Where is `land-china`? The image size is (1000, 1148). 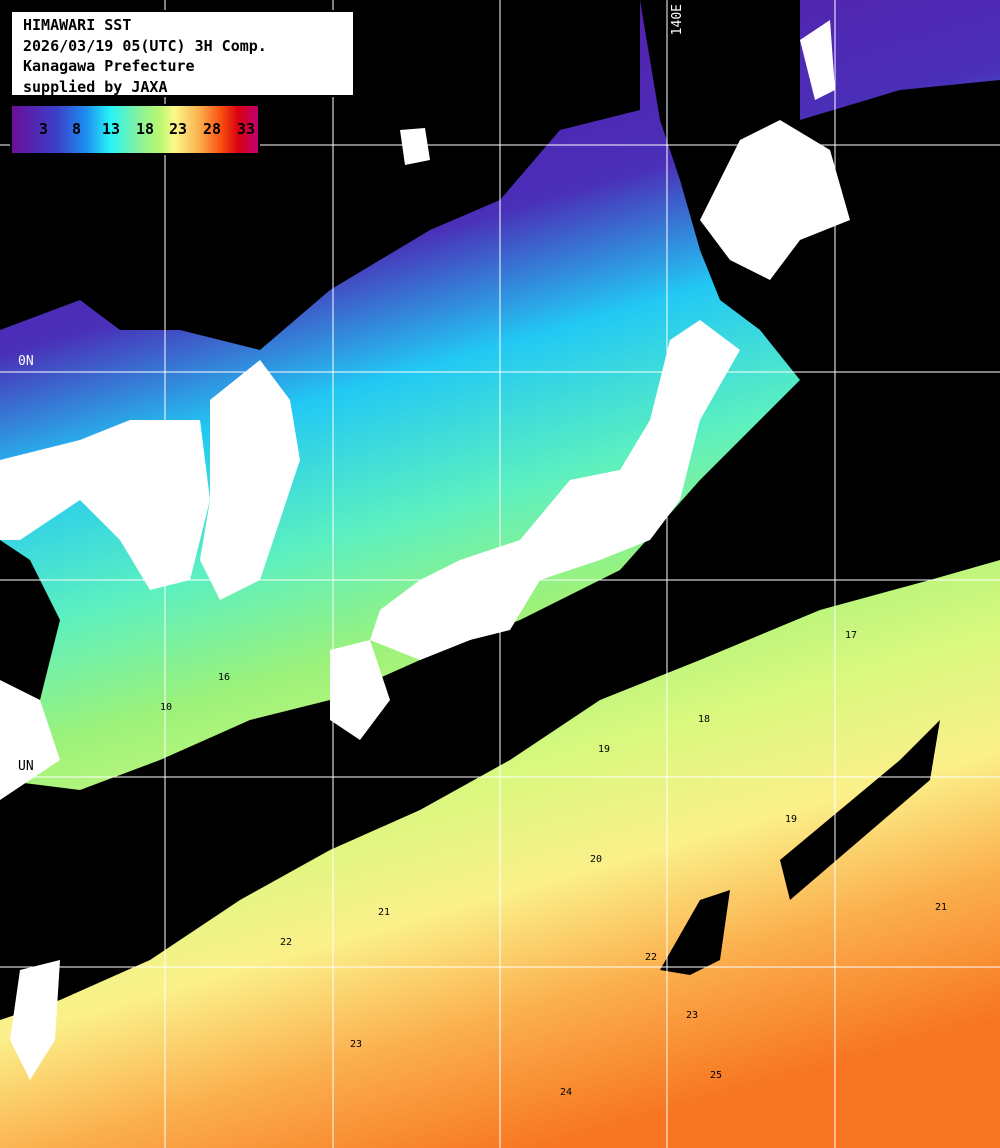
land-china is located at coordinates (105, 505).